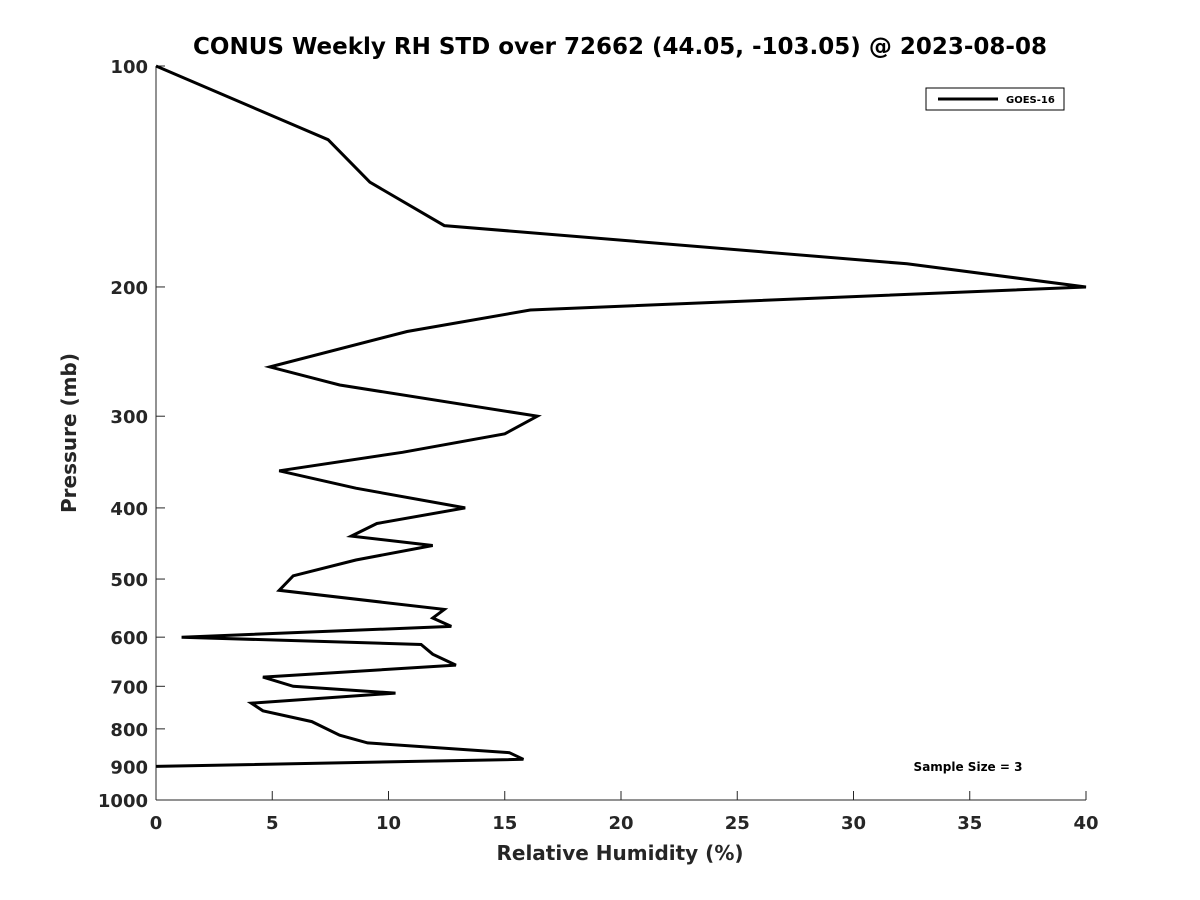 Image resolution: width=1200 pixels, height=900 pixels. I want to click on y-tick-label: 1000, so click(123, 801).